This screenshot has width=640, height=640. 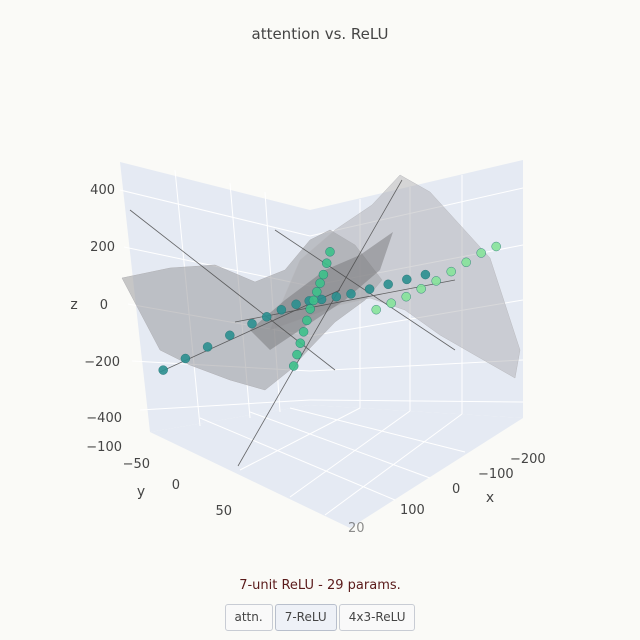 What do you see at coordinates (490, 498) in the screenshot?
I see `x-axis-label: x` at bounding box center [490, 498].